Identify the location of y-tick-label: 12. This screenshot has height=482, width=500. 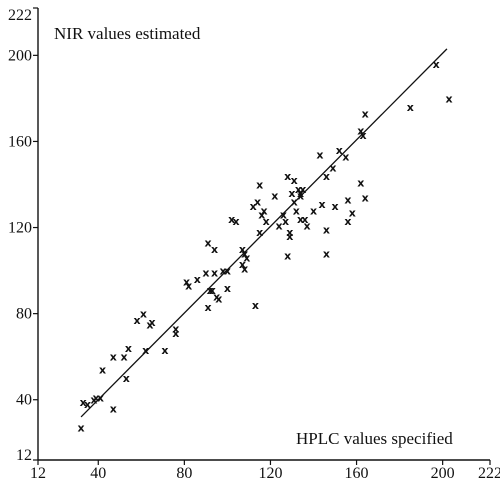
(24, 455).